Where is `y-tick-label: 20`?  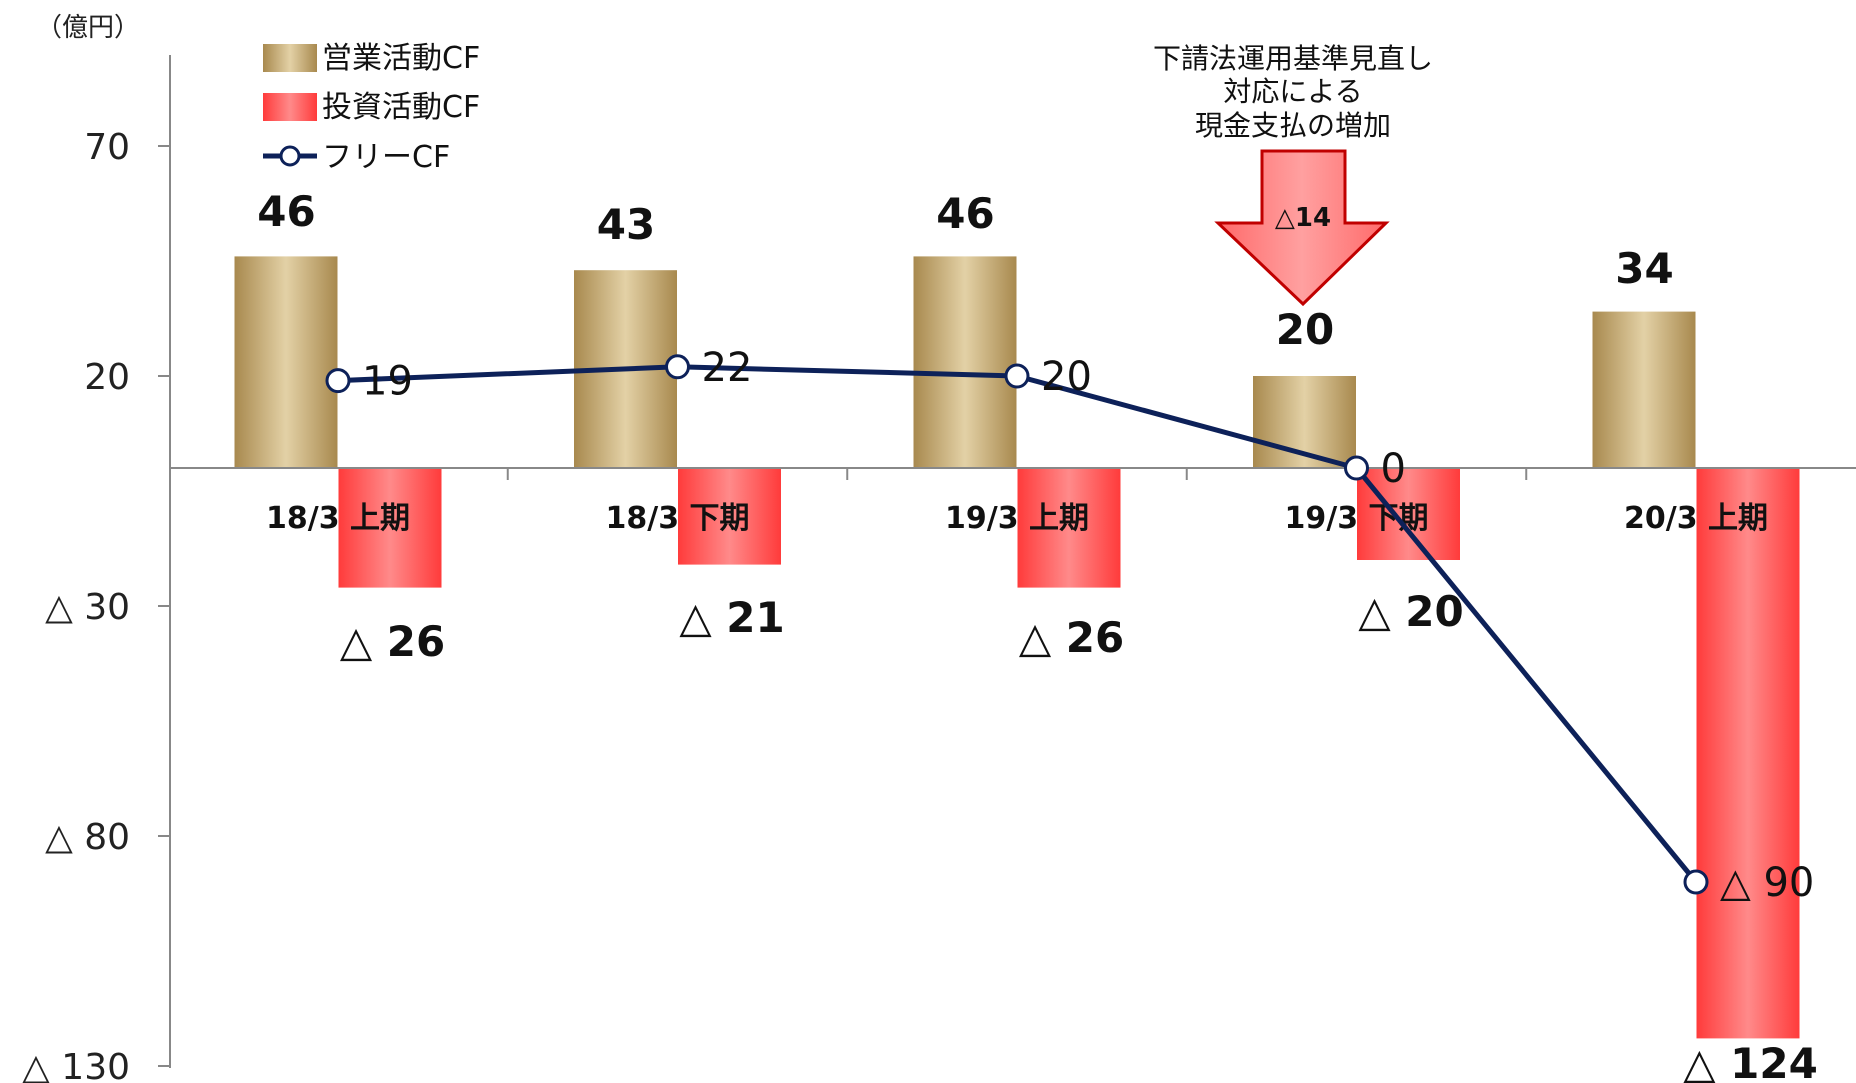
y-tick-label: 20 is located at coordinates (107, 377).